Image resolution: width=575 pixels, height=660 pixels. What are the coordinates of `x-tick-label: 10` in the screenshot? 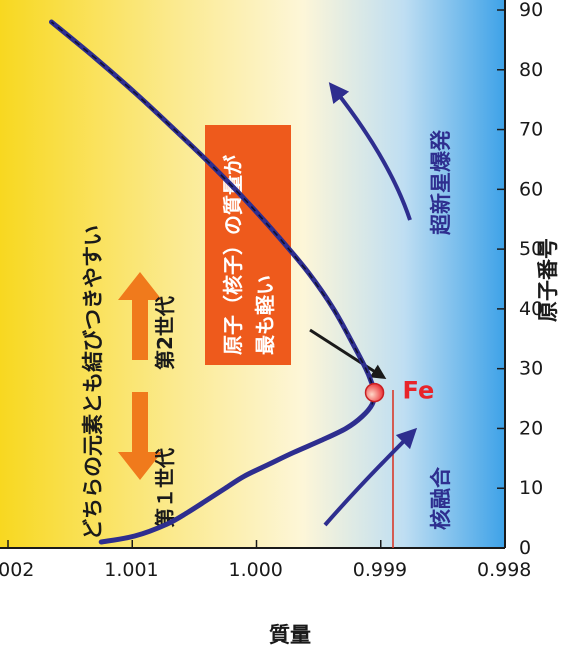 It's located at (531, 488).